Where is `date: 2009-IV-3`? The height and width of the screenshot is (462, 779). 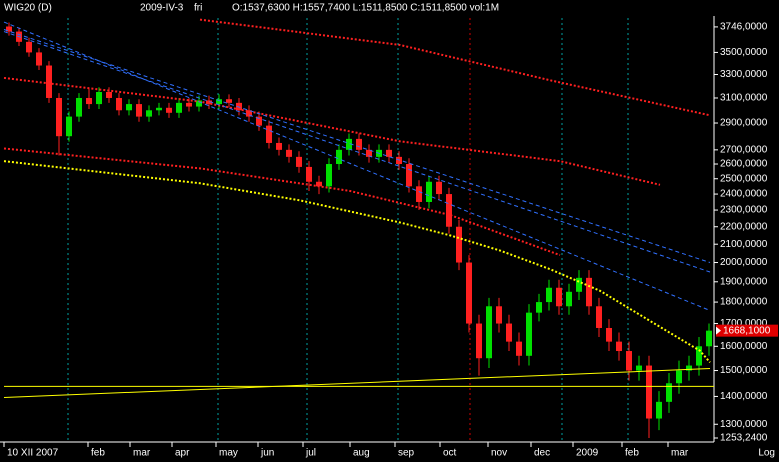
date: 2009-IV-3 is located at coordinates (162, 8).